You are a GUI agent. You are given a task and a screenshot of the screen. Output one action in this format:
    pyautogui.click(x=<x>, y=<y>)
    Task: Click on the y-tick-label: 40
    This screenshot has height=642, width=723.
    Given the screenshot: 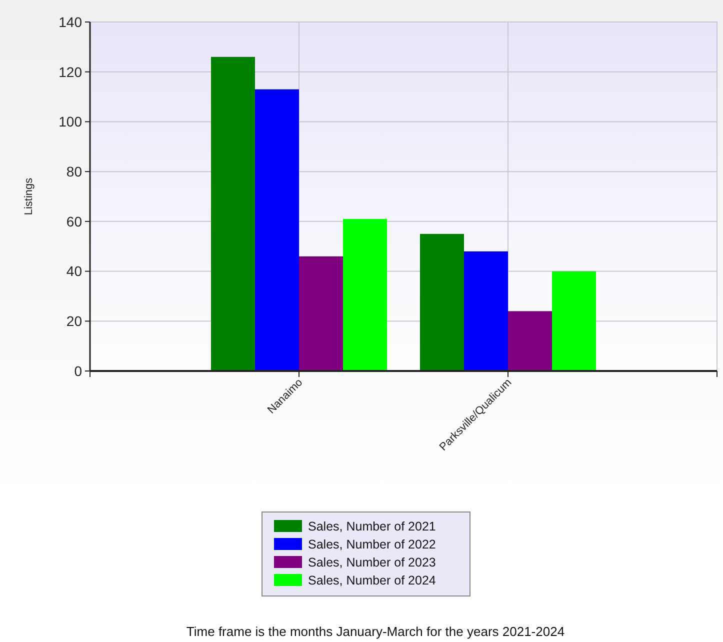 What is the action you would take?
    pyautogui.click(x=74, y=271)
    